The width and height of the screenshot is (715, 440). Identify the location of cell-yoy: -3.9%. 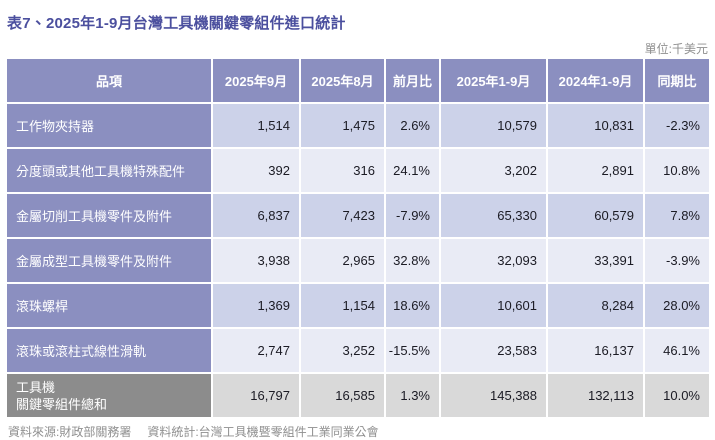
(677, 260).